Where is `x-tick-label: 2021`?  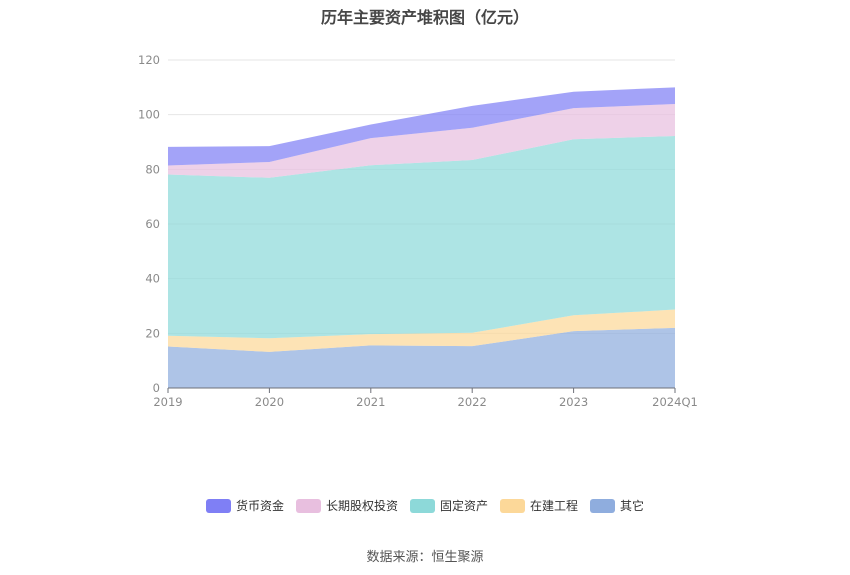 x-tick-label: 2021 is located at coordinates (370, 402).